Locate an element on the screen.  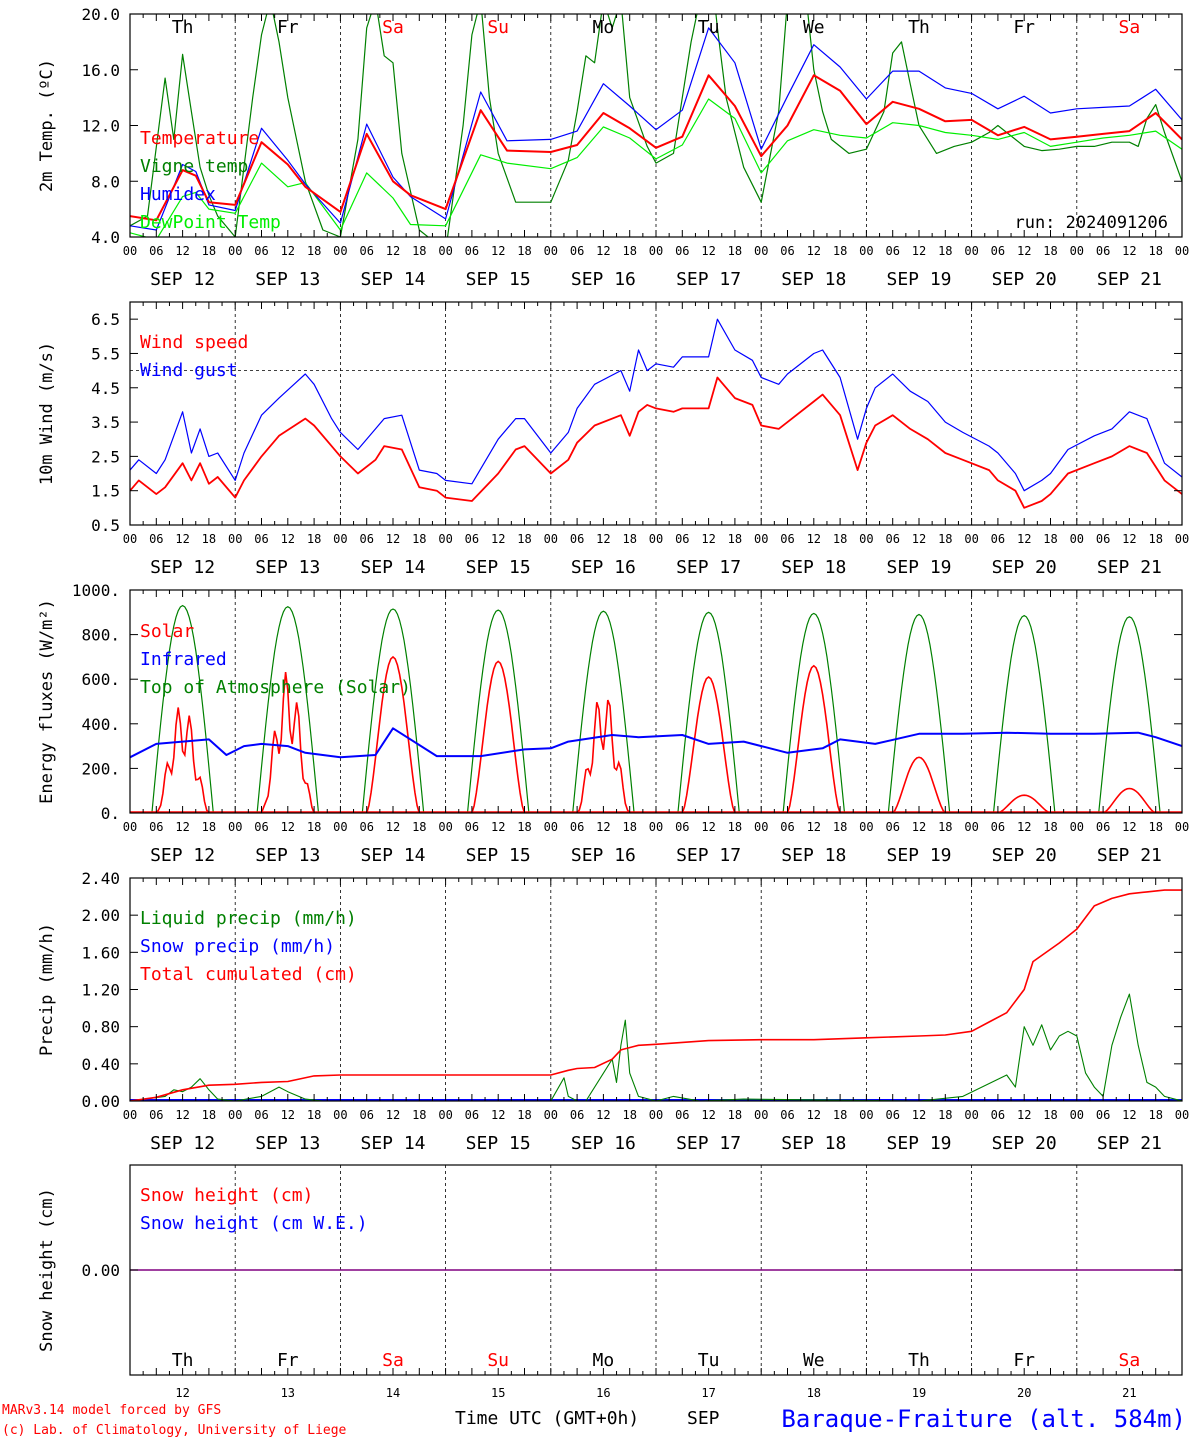
series-line-dewpoint-temp is located at coordinates (656, 167).